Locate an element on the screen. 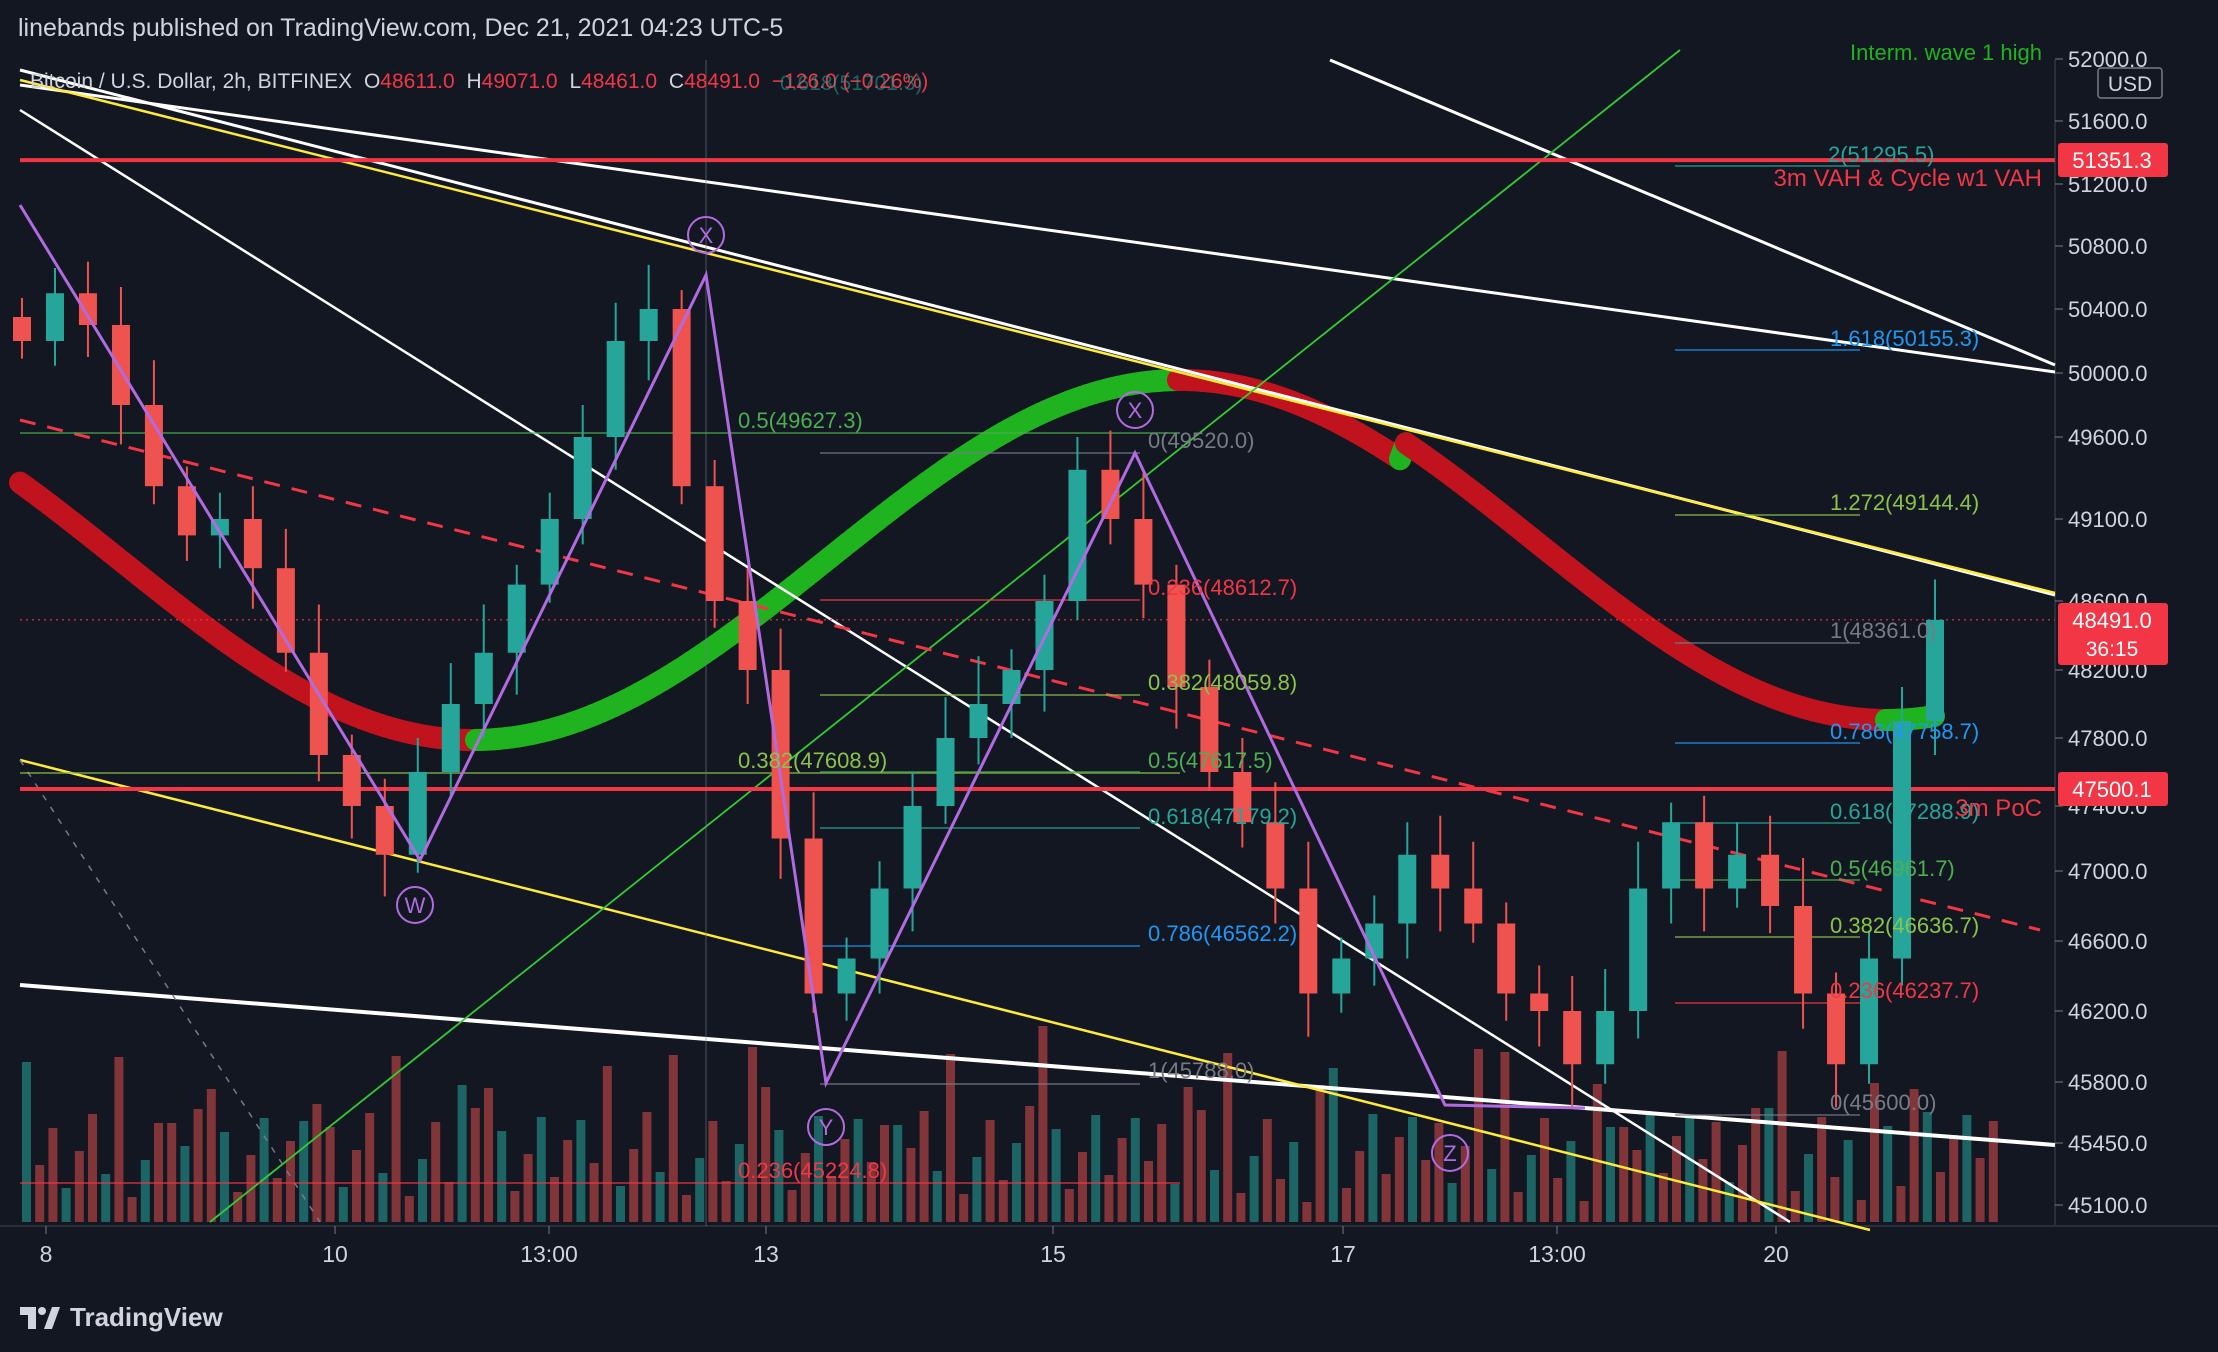  close-label: C is located at coordinates (676, 81).